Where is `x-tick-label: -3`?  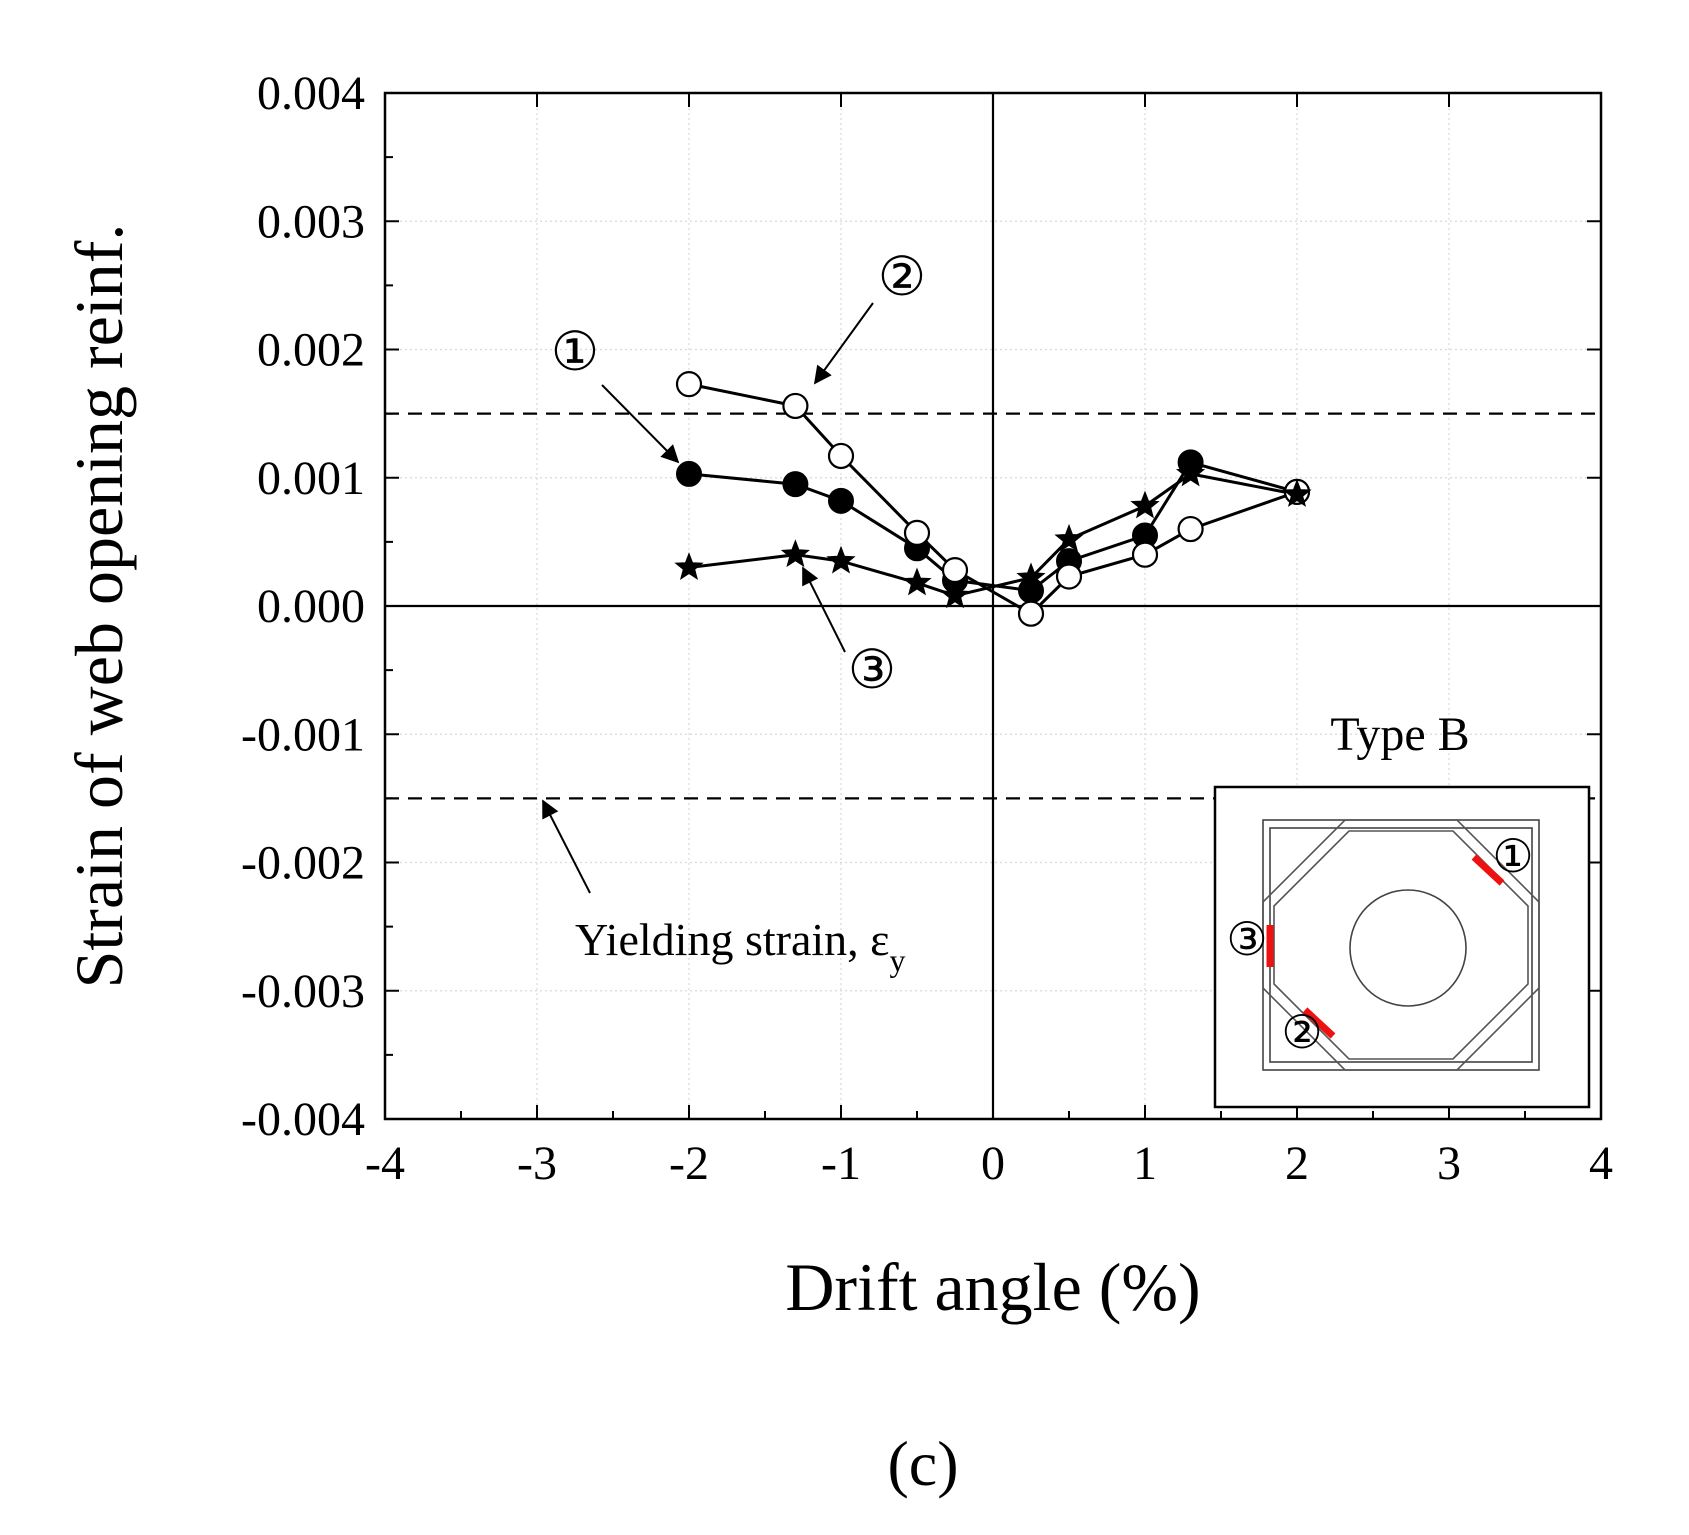
x-tick-label: -3 is located at coordinates (537, 1163).